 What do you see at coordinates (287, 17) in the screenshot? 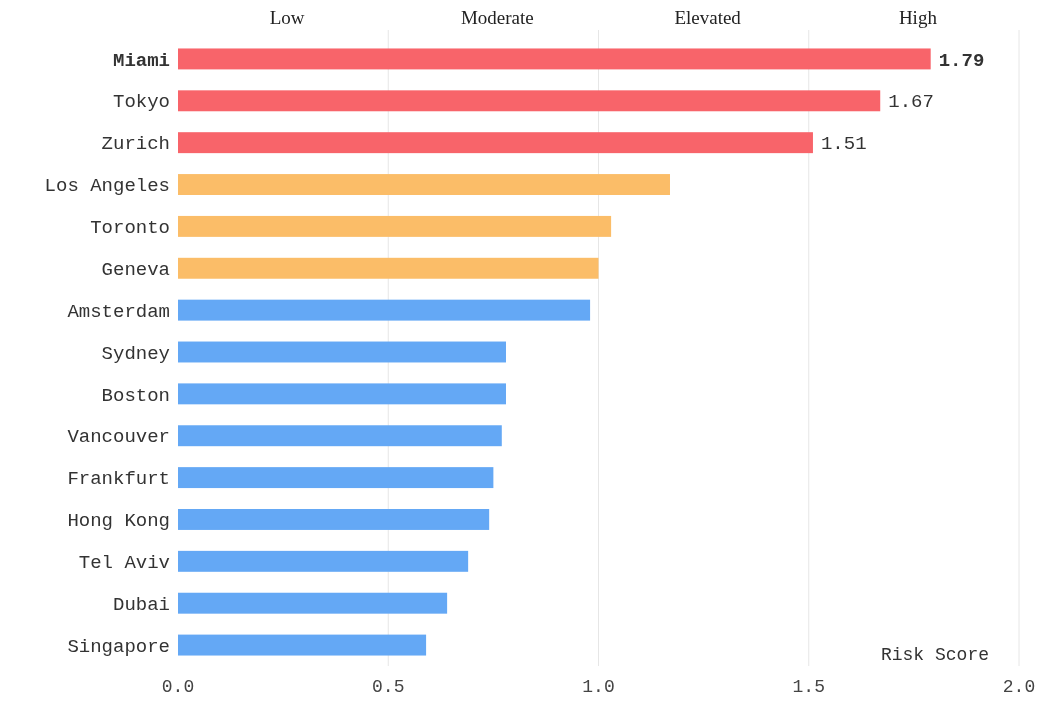
I see `text: Low` at bounding box center [287, 17].